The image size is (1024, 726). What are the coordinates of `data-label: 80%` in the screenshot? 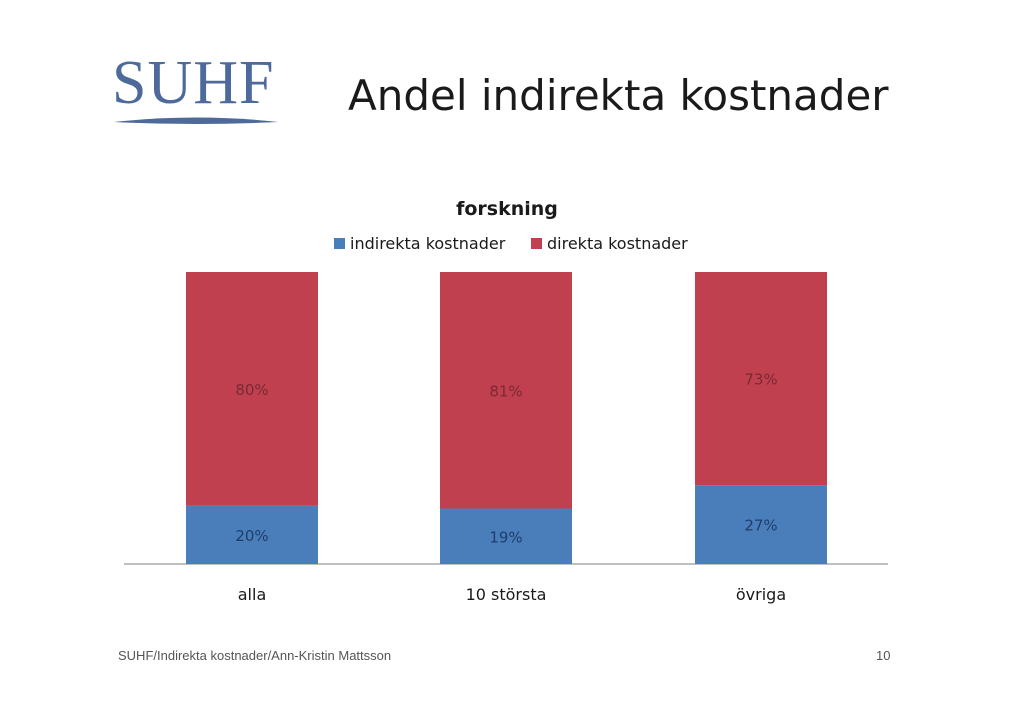 It's located at (251, 390).